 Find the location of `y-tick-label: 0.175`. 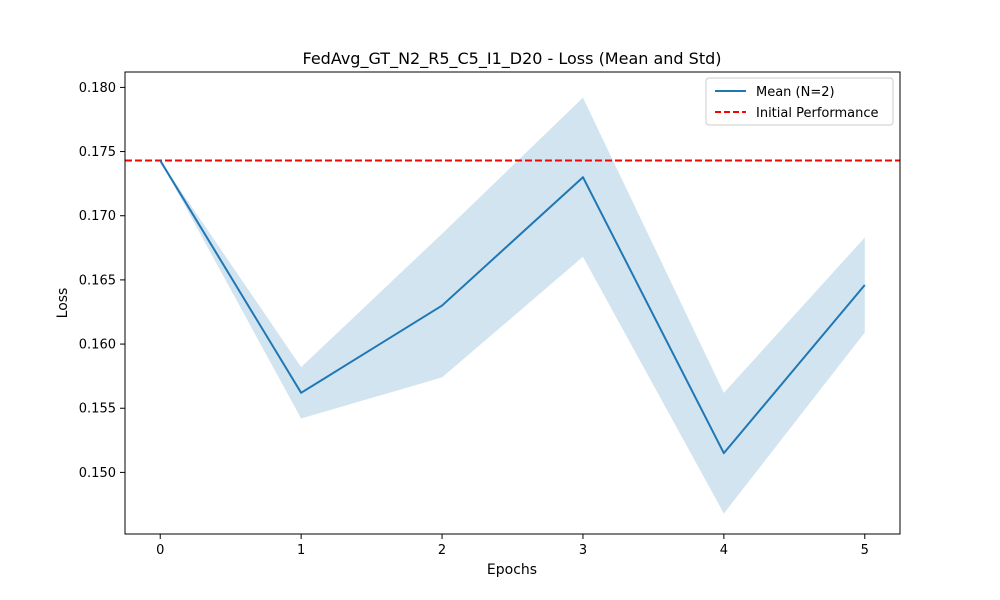

y-tick-label: 0.175 is located at coordinates (97, 152).